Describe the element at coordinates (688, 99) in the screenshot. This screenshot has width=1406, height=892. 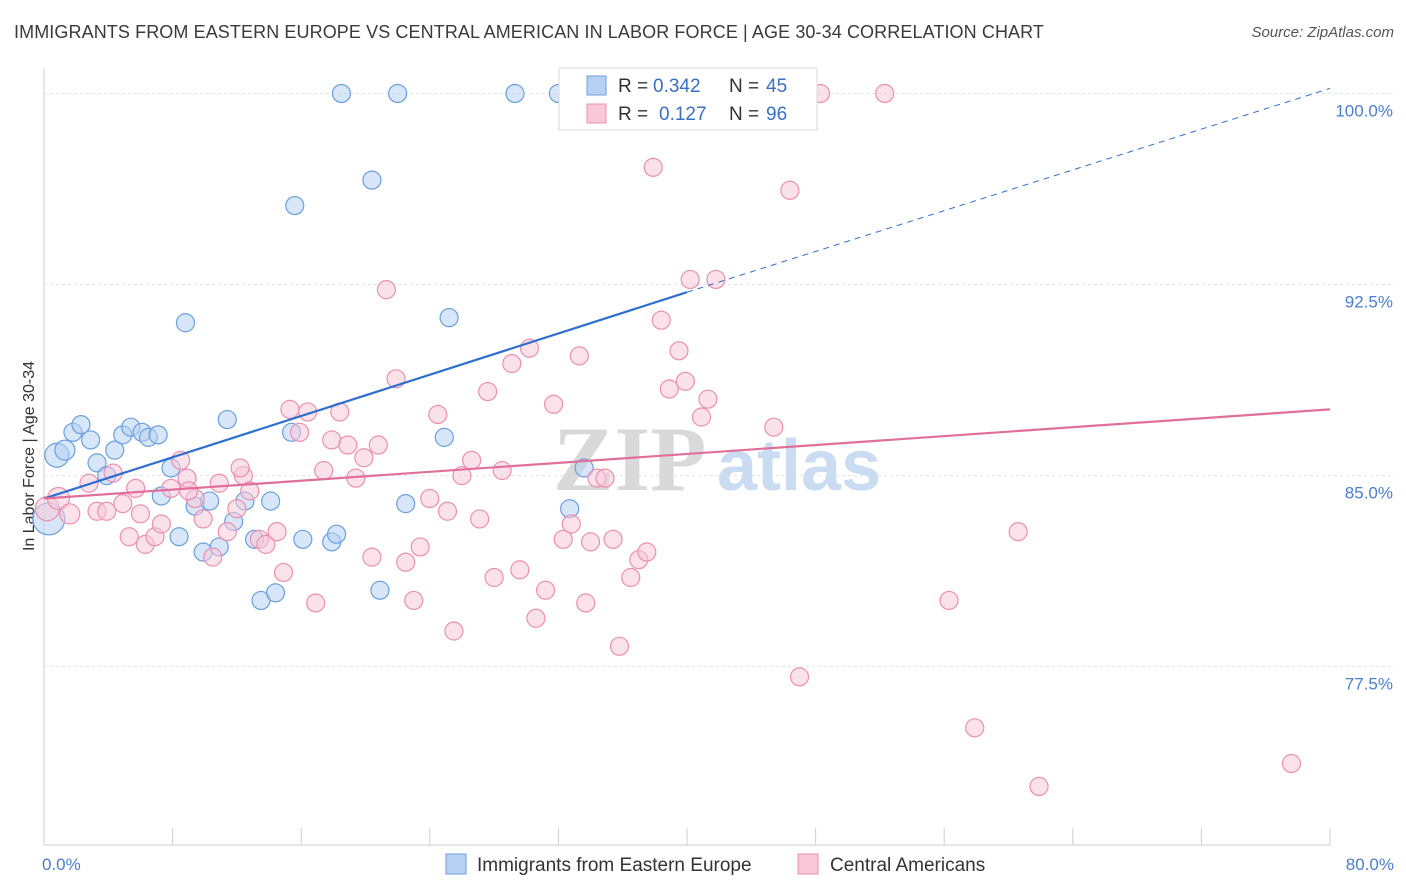
I see `stats-legend: R = 0.342 N = 45 R = 0.127 N = 96` at that location.